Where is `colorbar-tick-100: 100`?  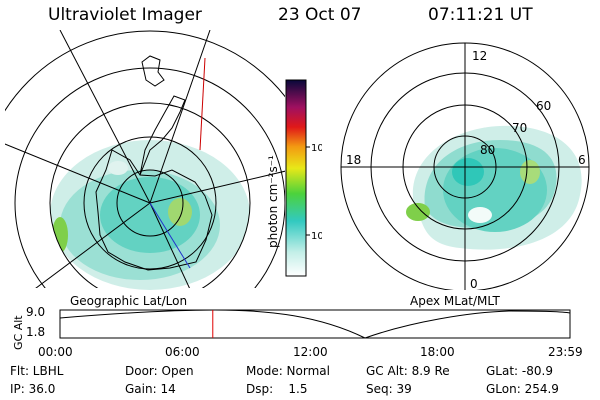 colorbar-tick-100: 100 is located at coordinates (316, 148).